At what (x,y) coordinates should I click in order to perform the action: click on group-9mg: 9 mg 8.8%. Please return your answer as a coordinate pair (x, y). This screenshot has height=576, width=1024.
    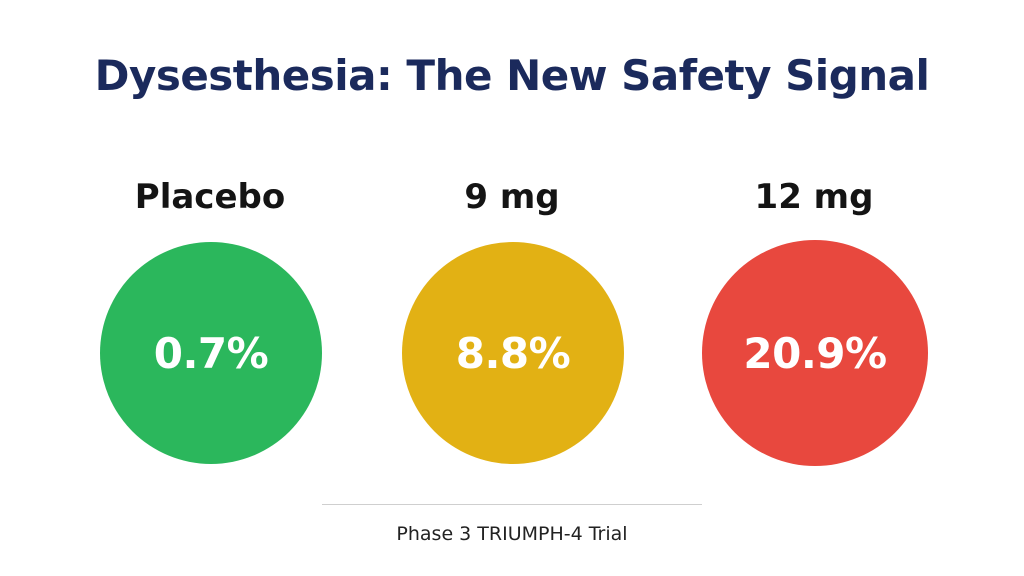
    Looking at the image, I should click on (512, 322).